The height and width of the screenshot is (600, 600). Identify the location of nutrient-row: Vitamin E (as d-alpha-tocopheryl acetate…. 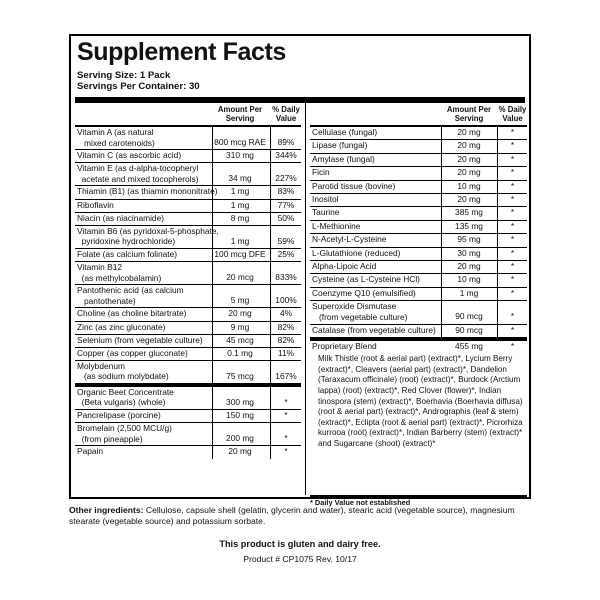
(188, 175).